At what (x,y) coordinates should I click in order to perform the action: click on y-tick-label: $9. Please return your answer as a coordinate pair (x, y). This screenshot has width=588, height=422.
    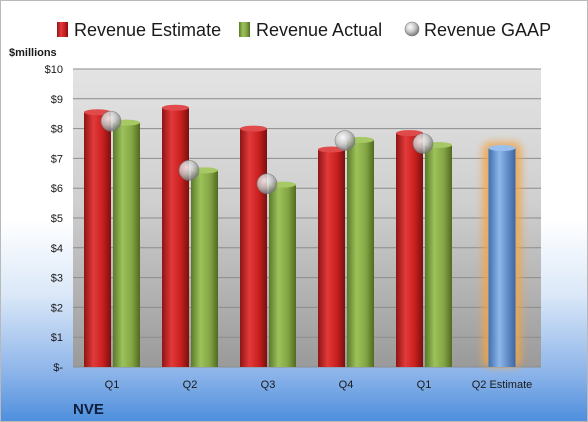
    Looking at the image, I should click on (57, 100).